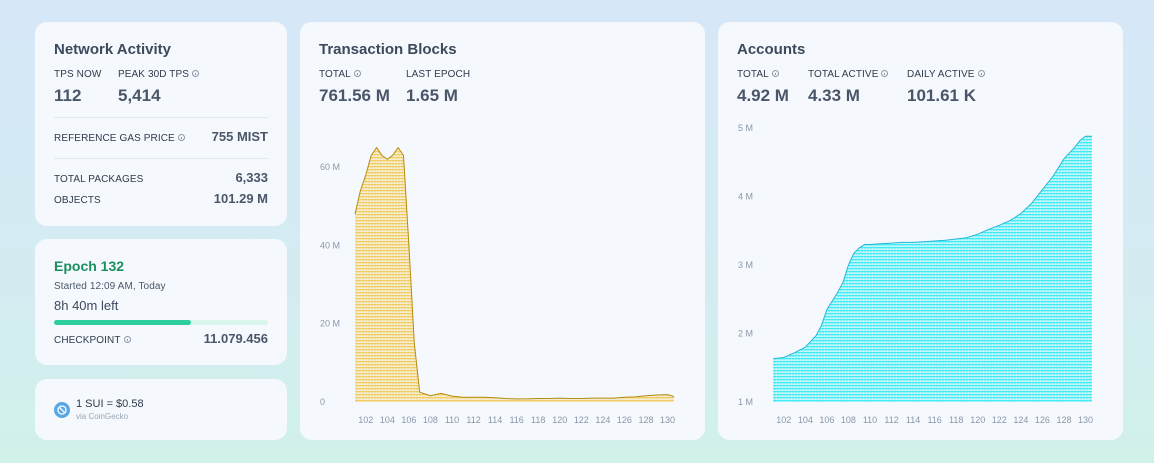 The image size is (1154, 463). What do you see at coordinates (122, 322) in the screenshot?
I see `epoch-progress-fill` at bounding box center [122, 322].